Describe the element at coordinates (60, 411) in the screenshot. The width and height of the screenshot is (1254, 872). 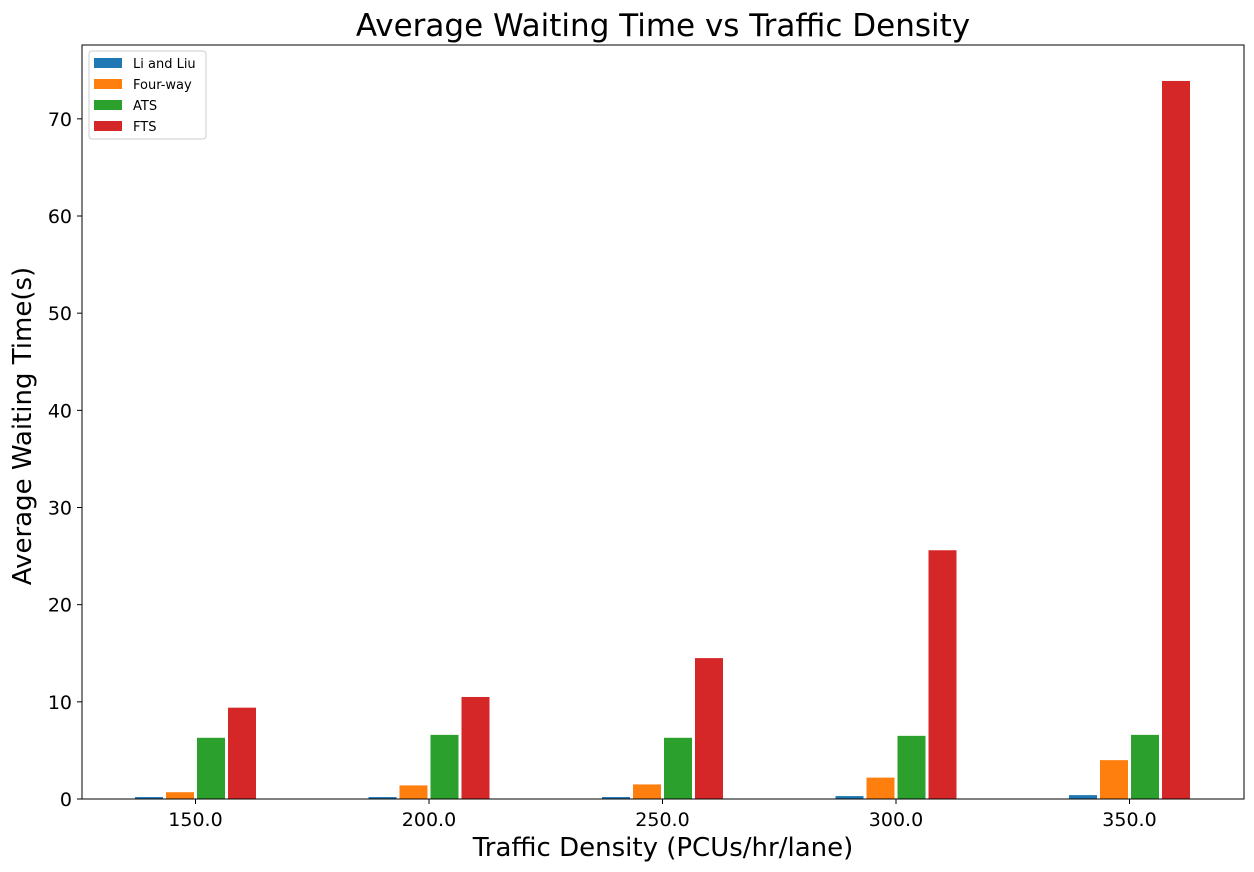
I see `y-tick-label: 40` at that location.